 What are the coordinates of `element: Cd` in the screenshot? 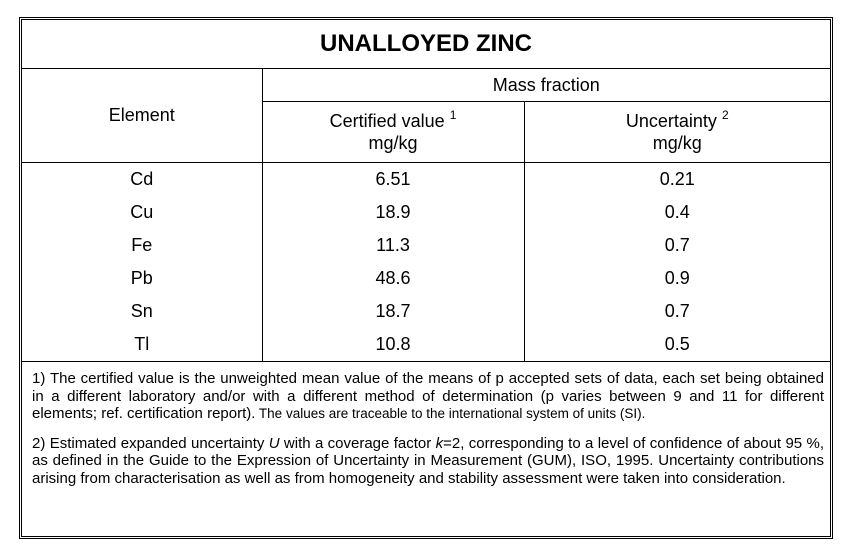 It's located at (142, 179).